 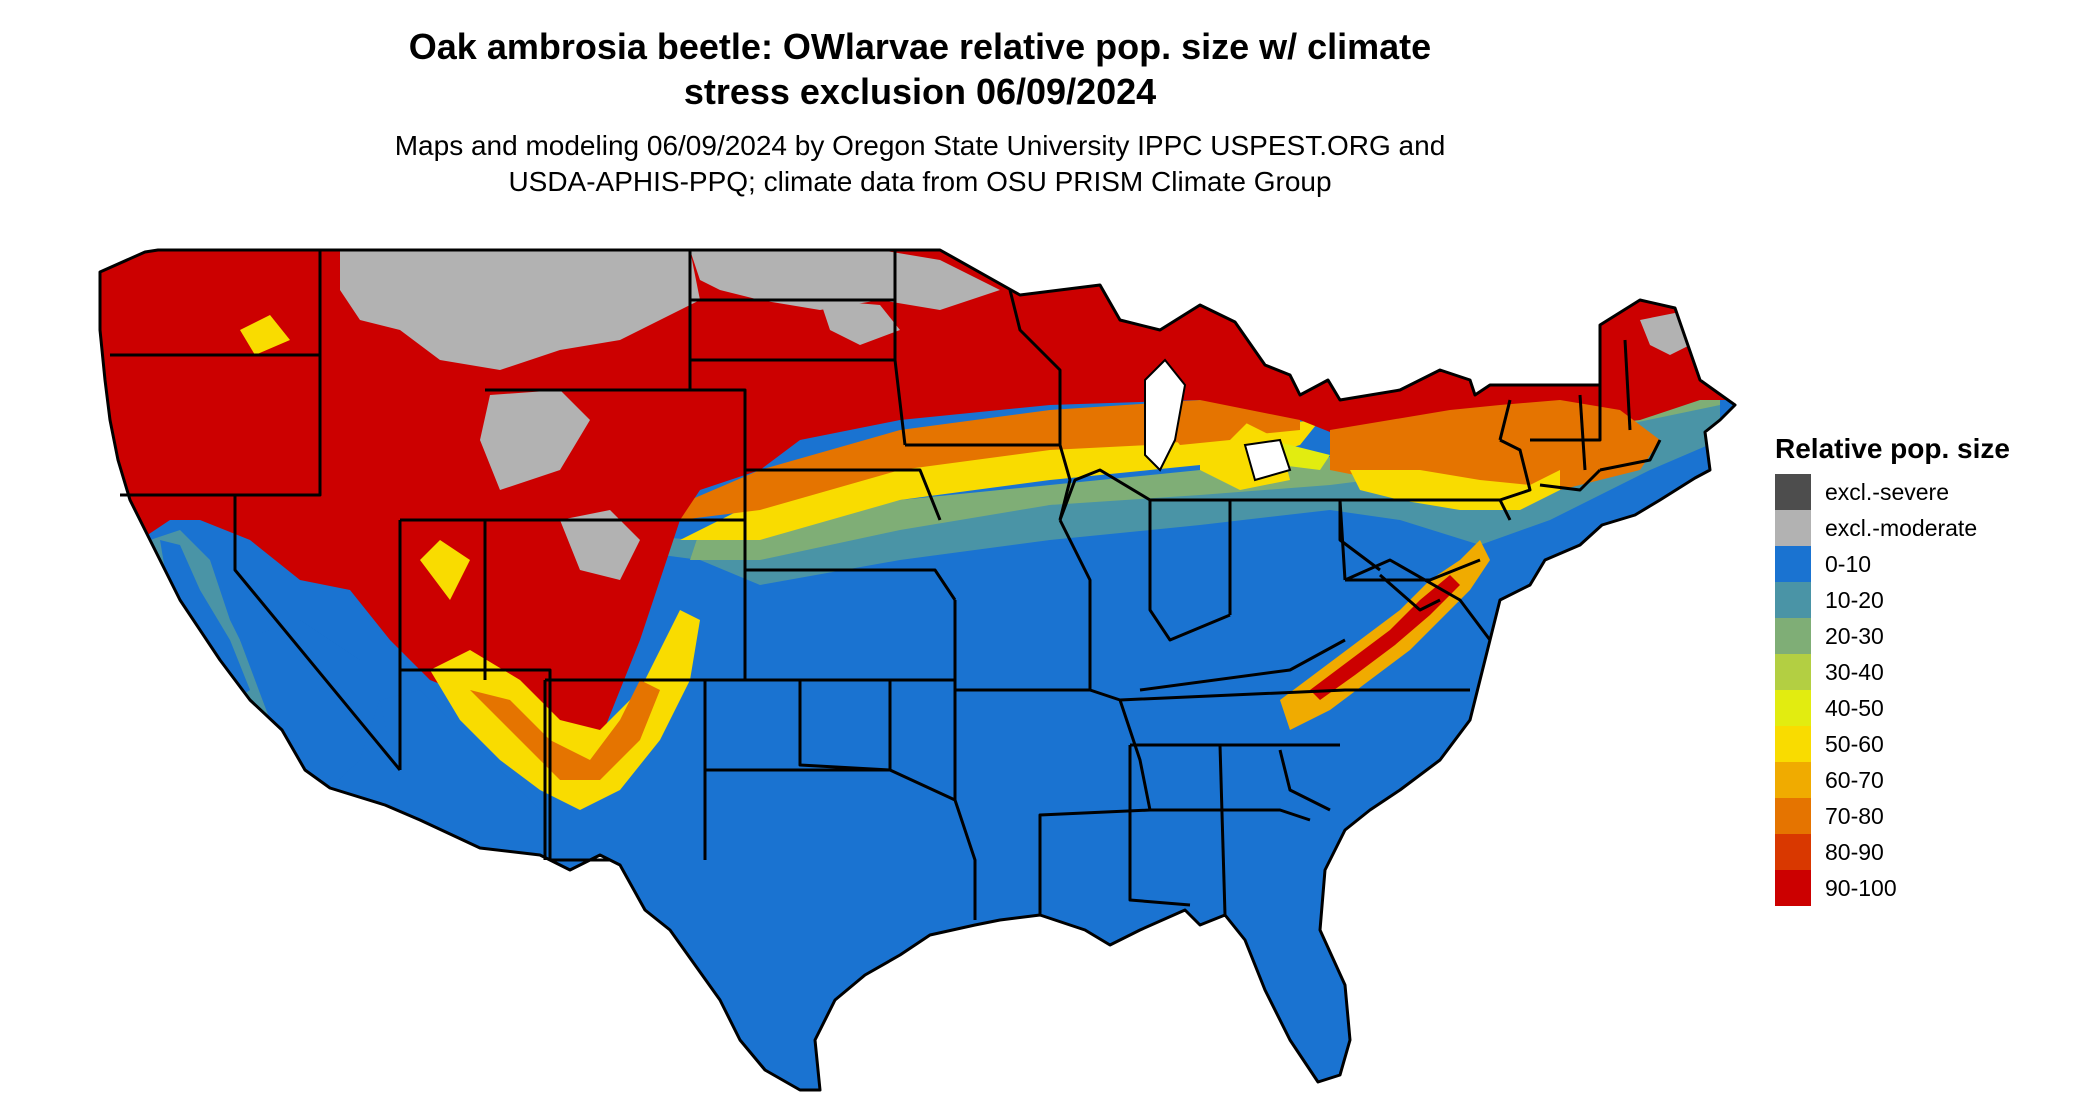 What do you see at coordinates (1854, 635) in the screenshot?
I see `legend-label: 20-30` at bounding box center [1854, 635].